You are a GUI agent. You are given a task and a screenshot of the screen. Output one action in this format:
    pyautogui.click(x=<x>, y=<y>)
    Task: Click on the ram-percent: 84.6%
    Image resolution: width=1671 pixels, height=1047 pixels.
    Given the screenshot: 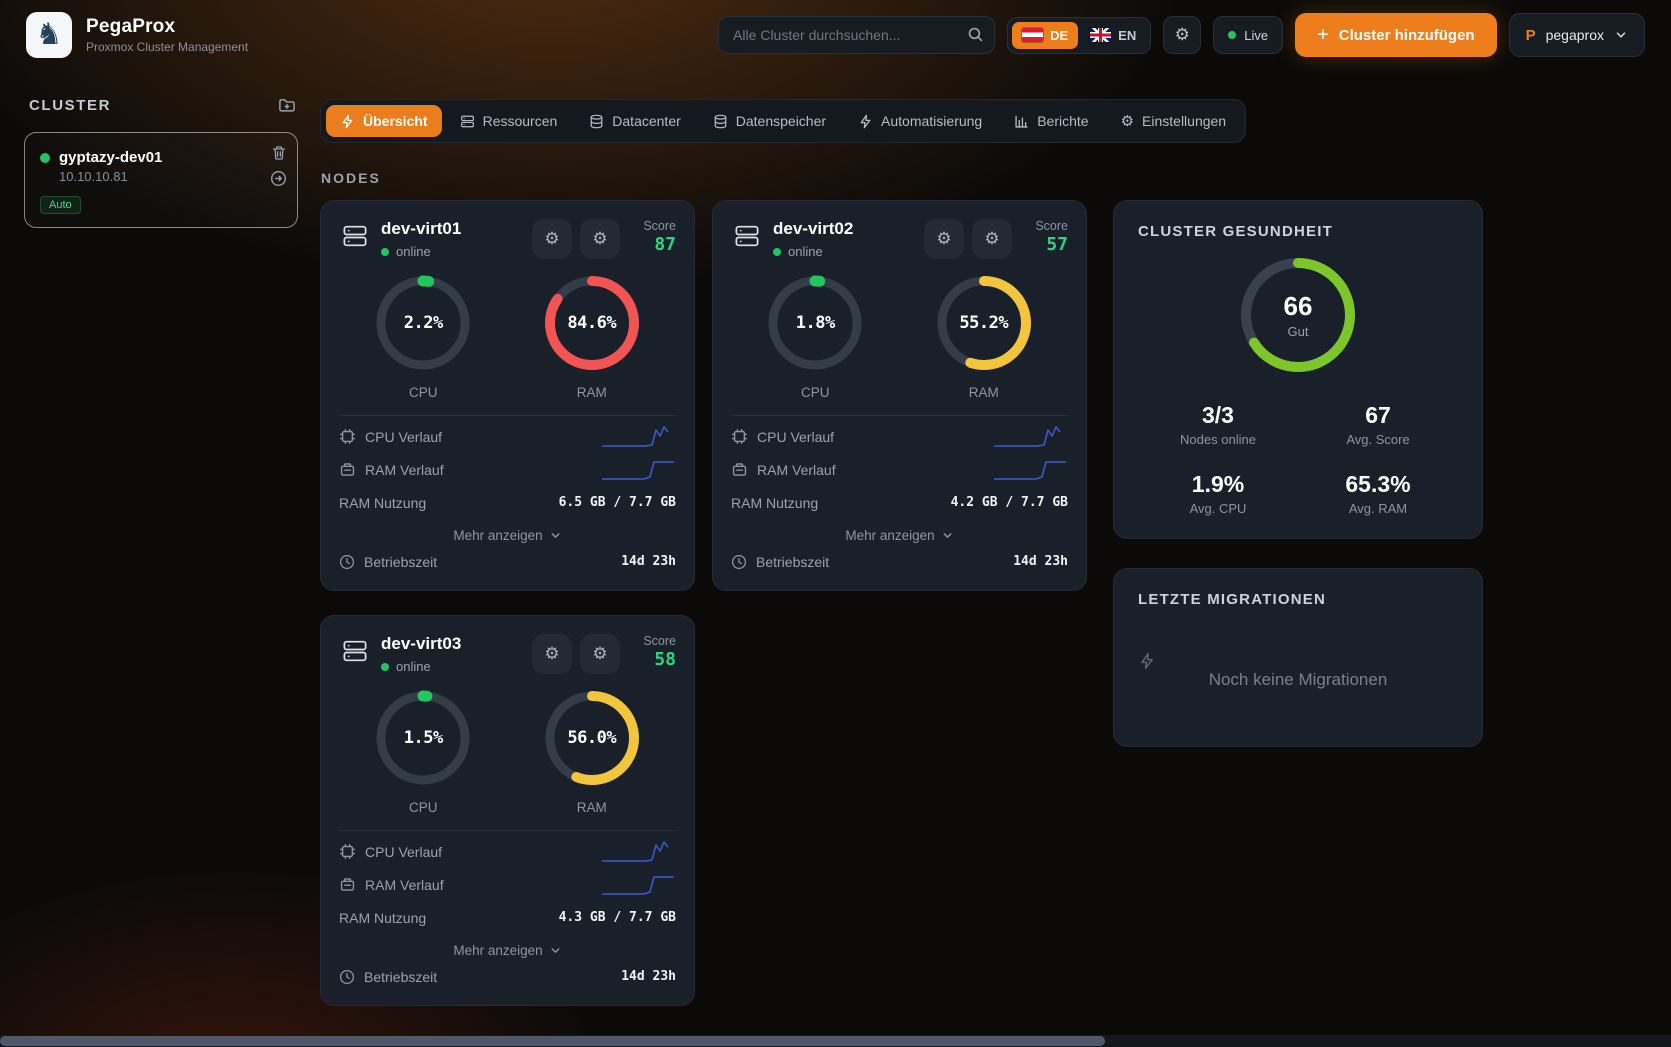 What is the action you would take?
    pyautogui.click(x=592, y=323)
    